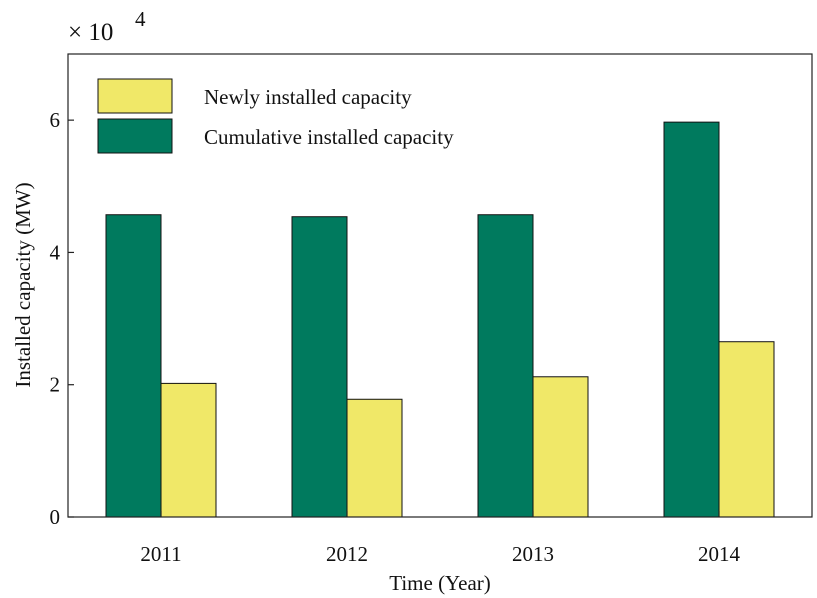  What do you see at coordinates (160, 554) in the screenshot?
I see `x-tick-label: 2011` at bounding box center [160, 554].